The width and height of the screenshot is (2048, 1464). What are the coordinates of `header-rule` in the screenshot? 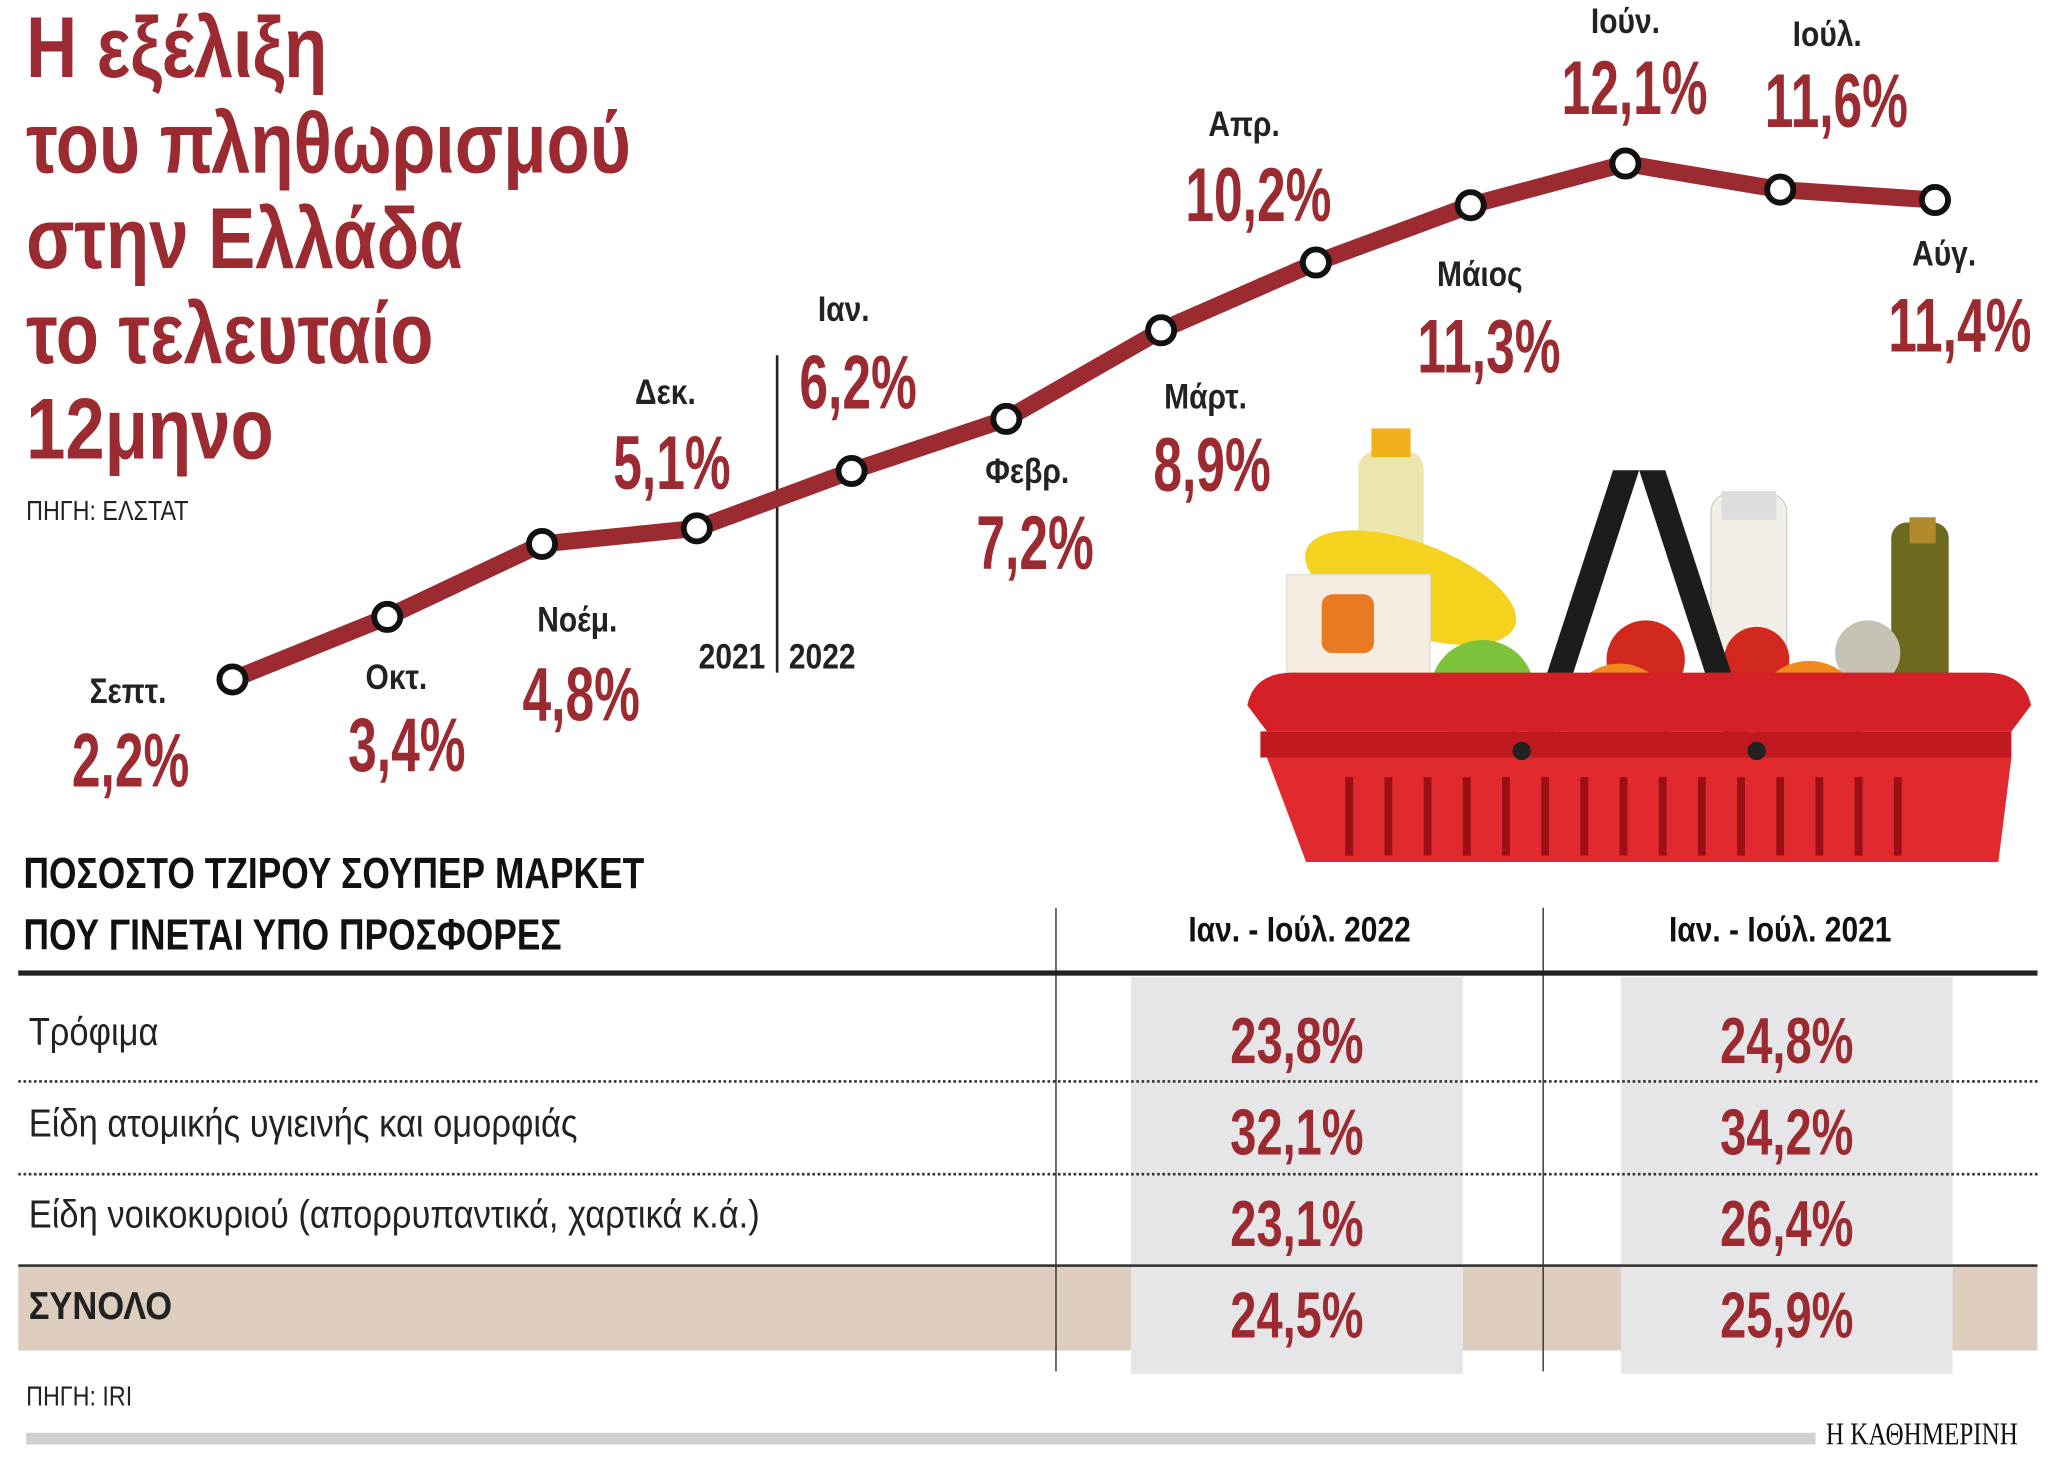 It's located at (1028, 973).